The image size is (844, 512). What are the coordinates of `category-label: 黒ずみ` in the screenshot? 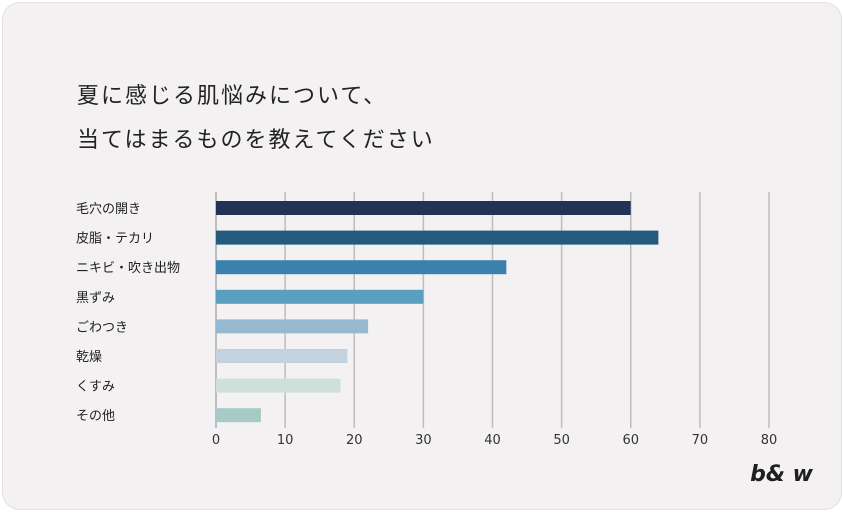 It's located at (95, 298).